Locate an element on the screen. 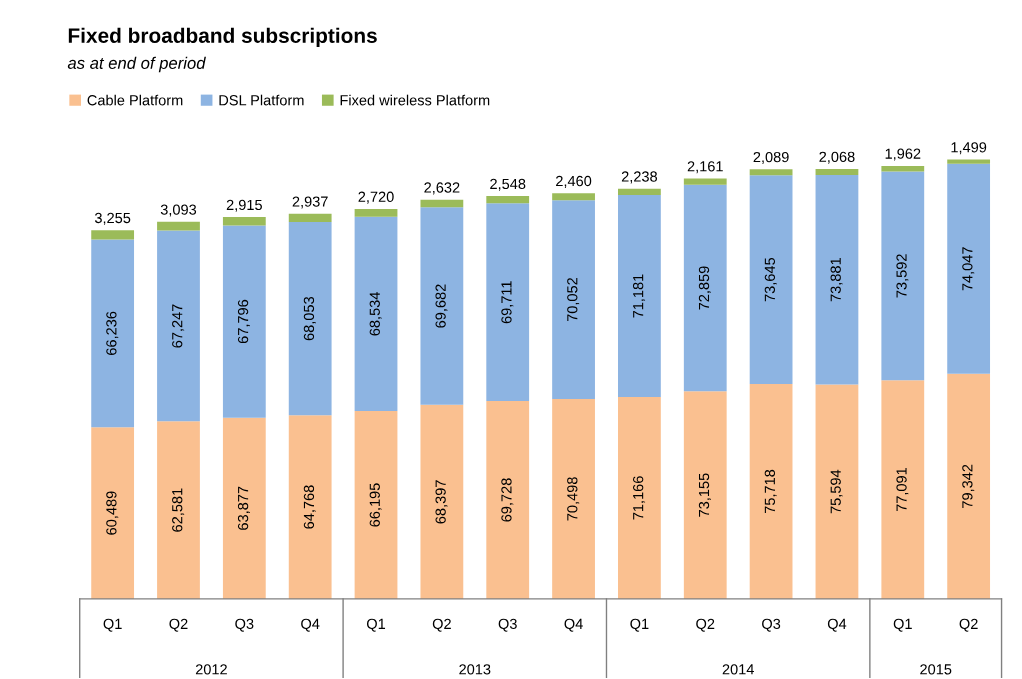 The width and height of the screenshot is (1022, 679). data-label: 3,093 is located at coordinates (178, 210).